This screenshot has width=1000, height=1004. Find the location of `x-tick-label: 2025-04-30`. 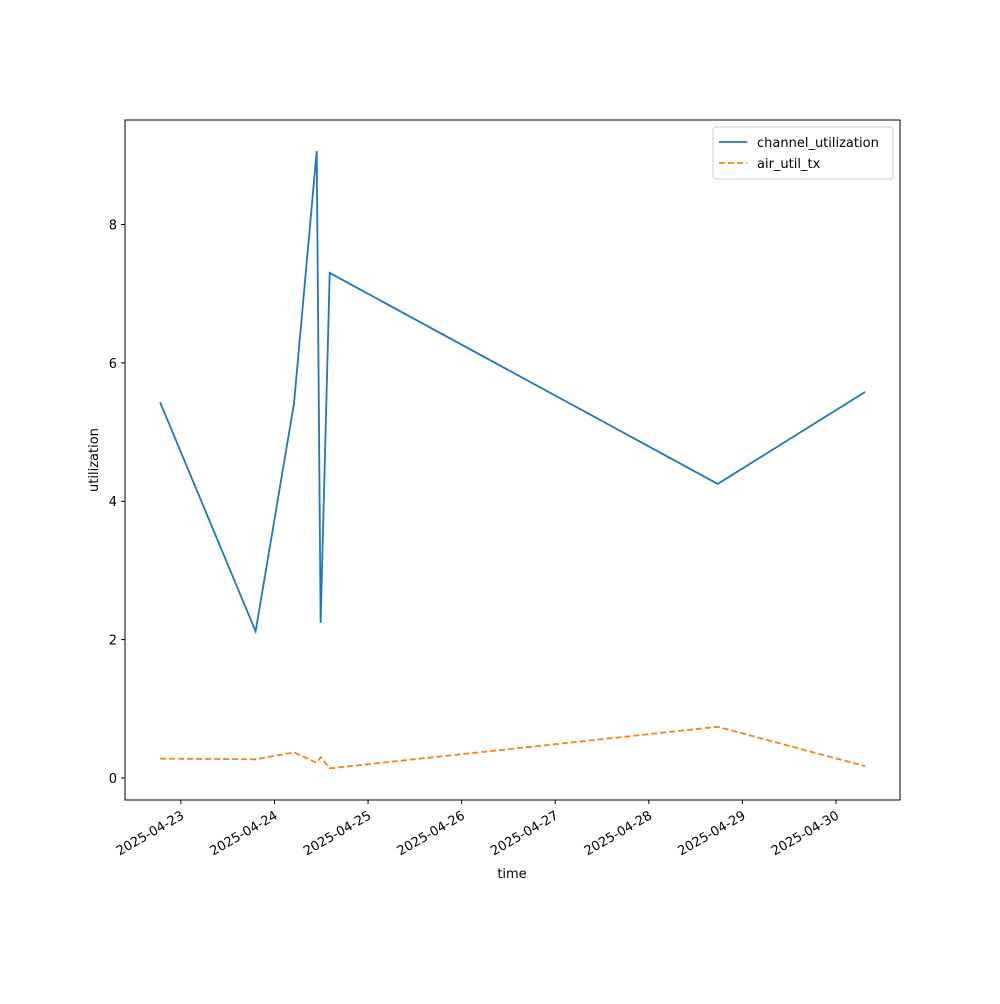

x-tick-label: 2025-04-30 is located at coordinates (805, 833).